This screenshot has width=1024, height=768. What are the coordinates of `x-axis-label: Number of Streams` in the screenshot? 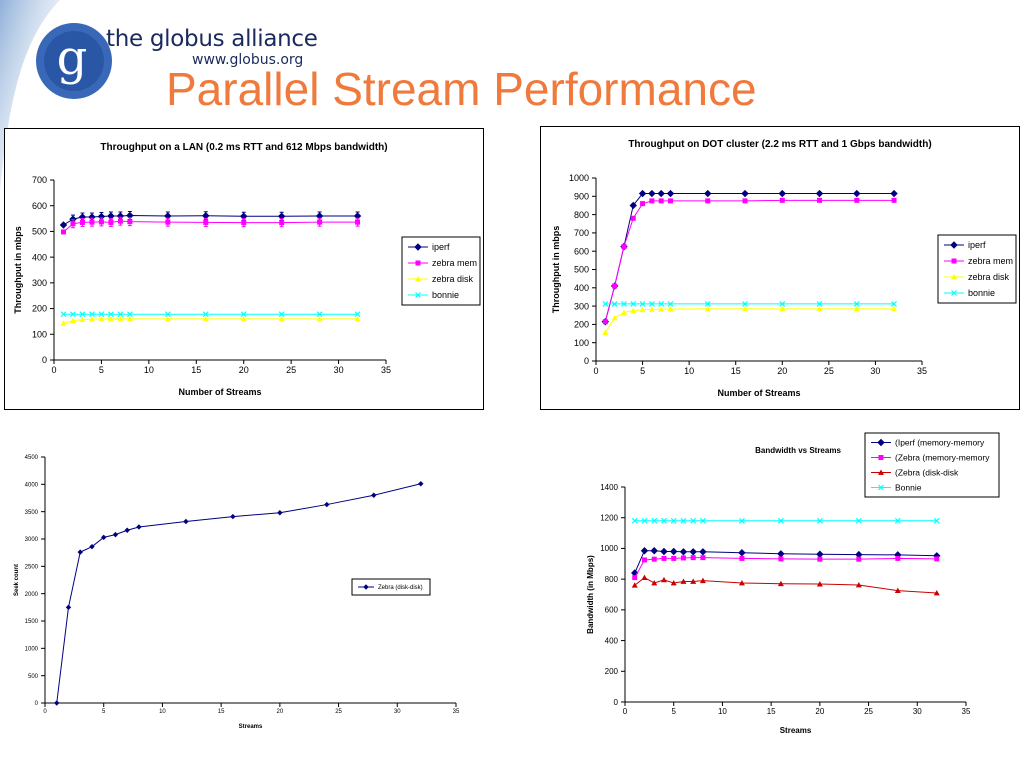 It's located at (219, 392).